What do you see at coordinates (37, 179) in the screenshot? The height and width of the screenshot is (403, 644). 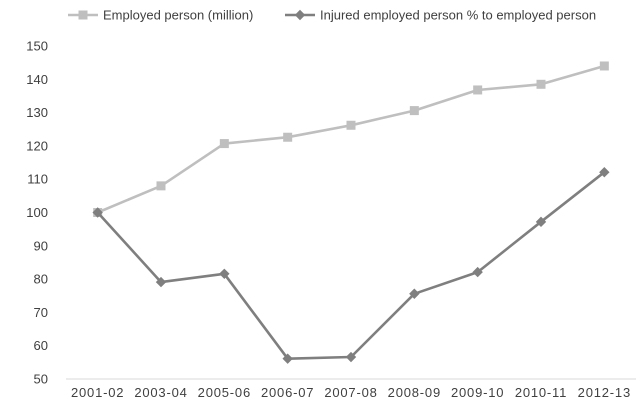 I see `y-tick-label-110: 110` at bounding box center [37, 179].